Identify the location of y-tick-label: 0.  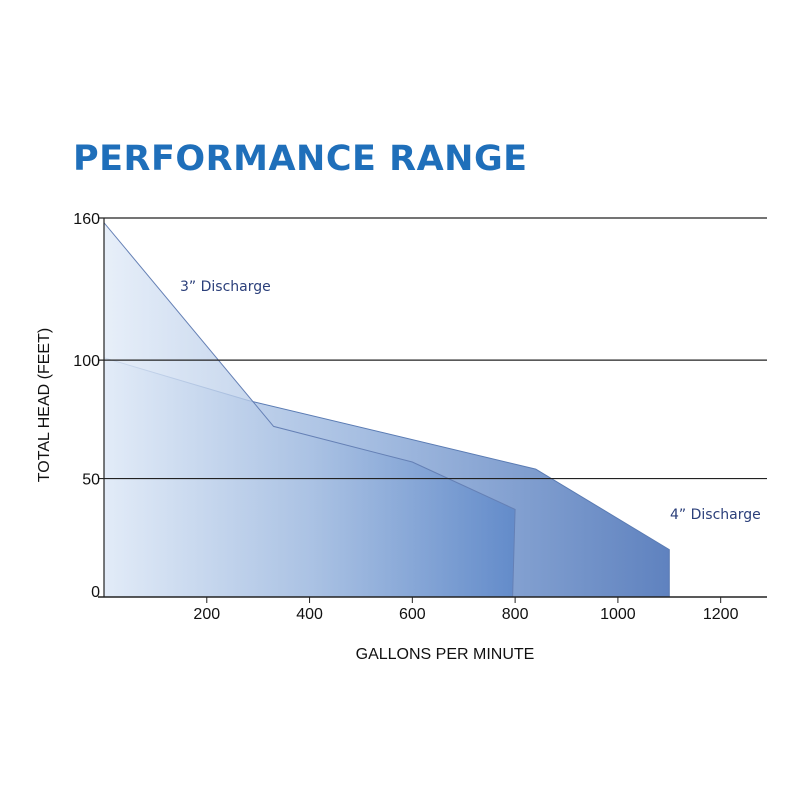
(95, 592).